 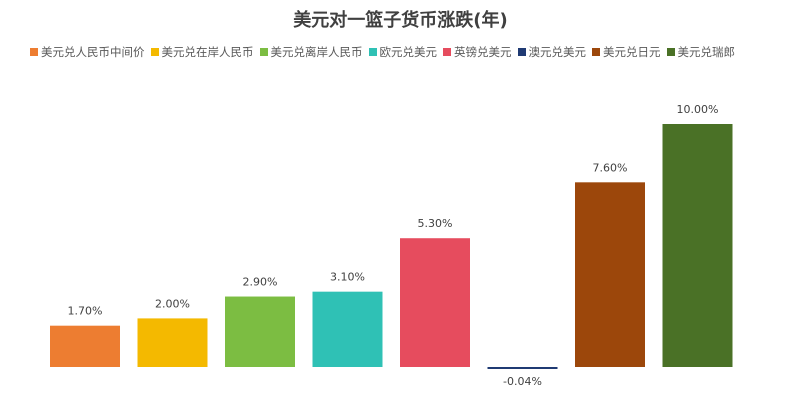 I want to click on legend-item: 美元兑在岸人民币, so click(x=202, y=52).